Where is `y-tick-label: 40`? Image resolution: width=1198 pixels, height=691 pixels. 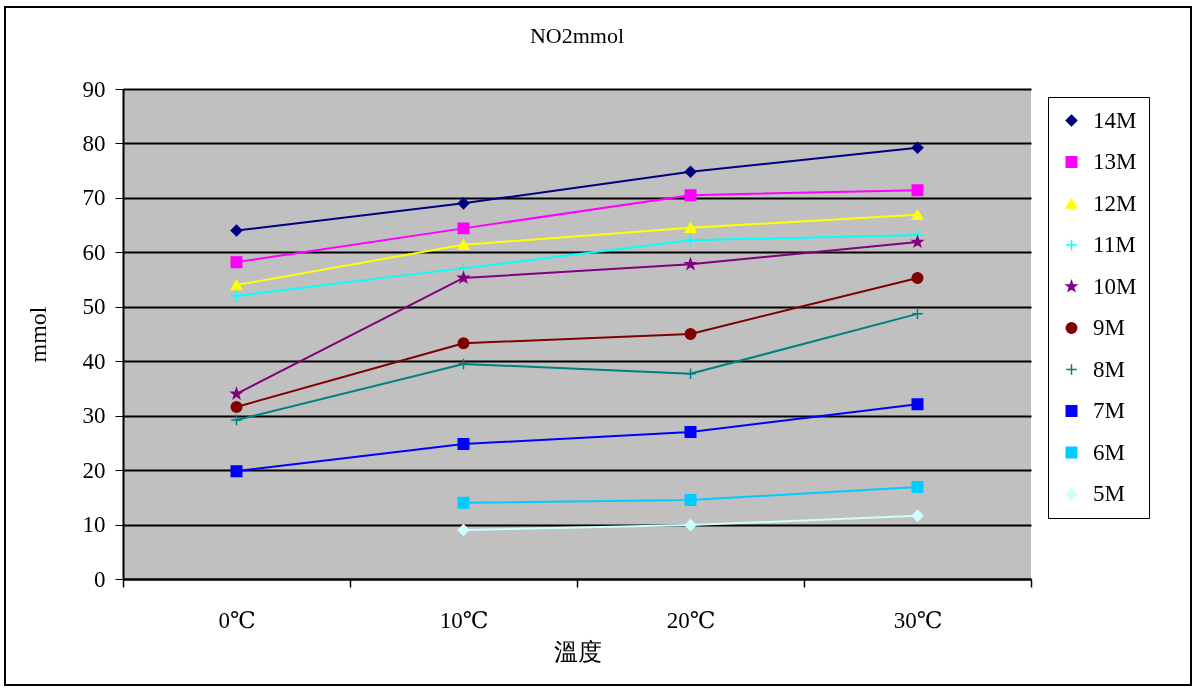 y-tick-label: 40 is located at coordinates (94, 361).